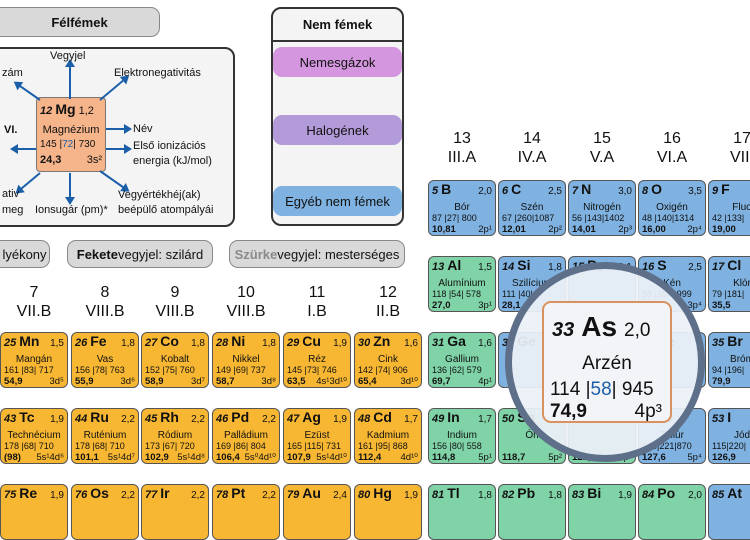 The height and width of the screenshot is (540, 750). I want to click on group-number: 17, so click(741, 138).